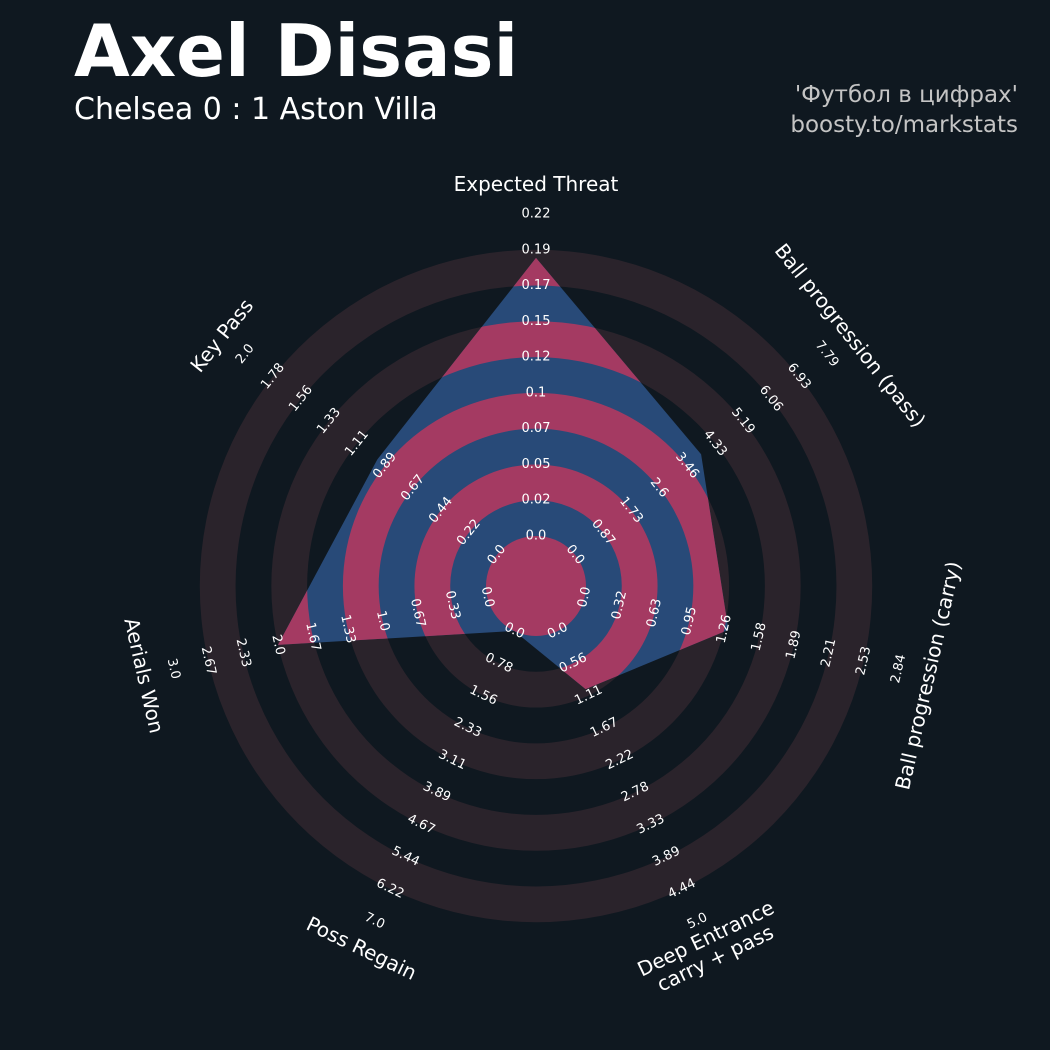  I want to click on parameter-label: Deep Entrancecarry + pass, so click(710, 948).